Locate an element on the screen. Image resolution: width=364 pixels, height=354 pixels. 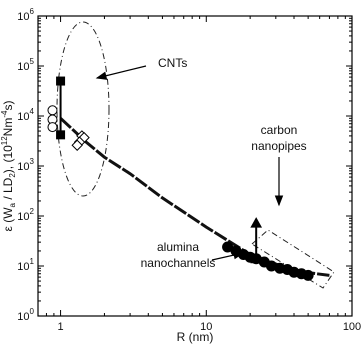
x-tick-label: 100 is located at coordinates (352, 327).